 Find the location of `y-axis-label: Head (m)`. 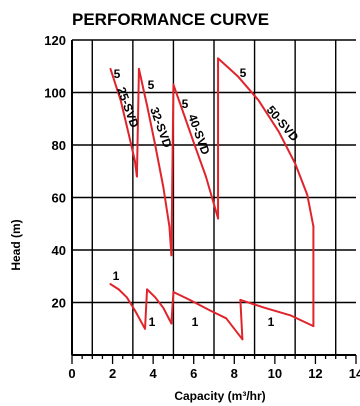

y-axis-label: Head (m) is located at coordinates (16, 244).